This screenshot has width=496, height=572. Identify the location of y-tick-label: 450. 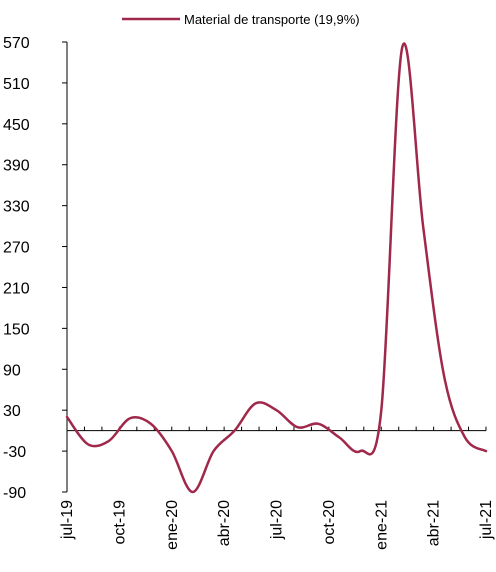
(16, 125).